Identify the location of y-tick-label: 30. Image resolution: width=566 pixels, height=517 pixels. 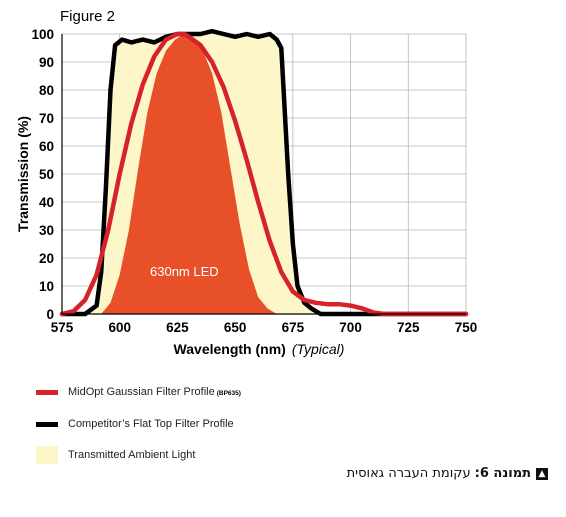
(46, 230).